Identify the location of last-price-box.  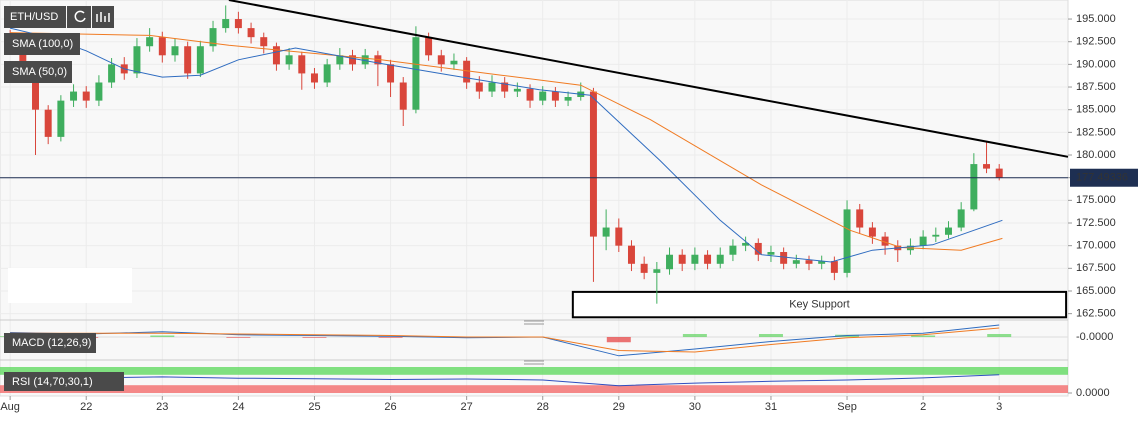
(1104, 177).